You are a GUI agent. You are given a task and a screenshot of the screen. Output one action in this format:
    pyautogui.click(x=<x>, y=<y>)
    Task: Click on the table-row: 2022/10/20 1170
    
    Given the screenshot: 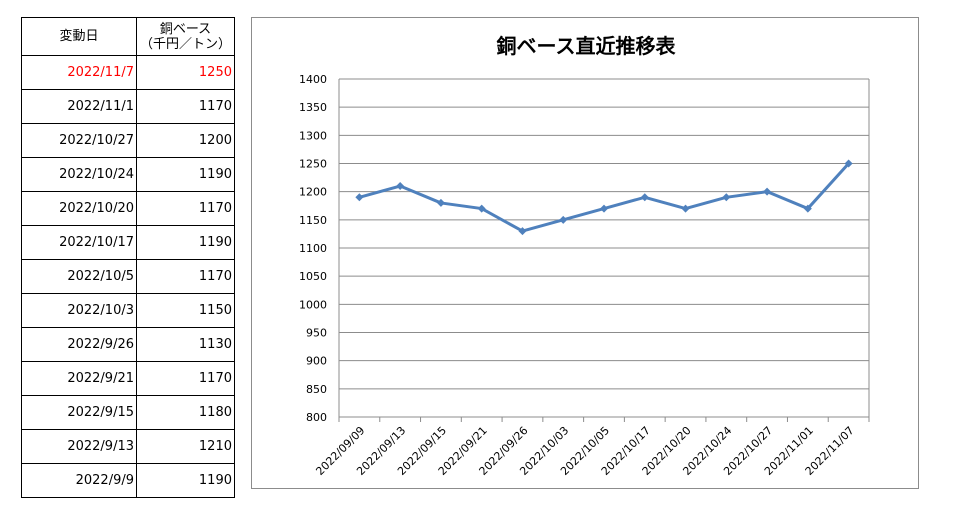 What is the action you would take?
    pyautogui.click(x=128, y=208)
    